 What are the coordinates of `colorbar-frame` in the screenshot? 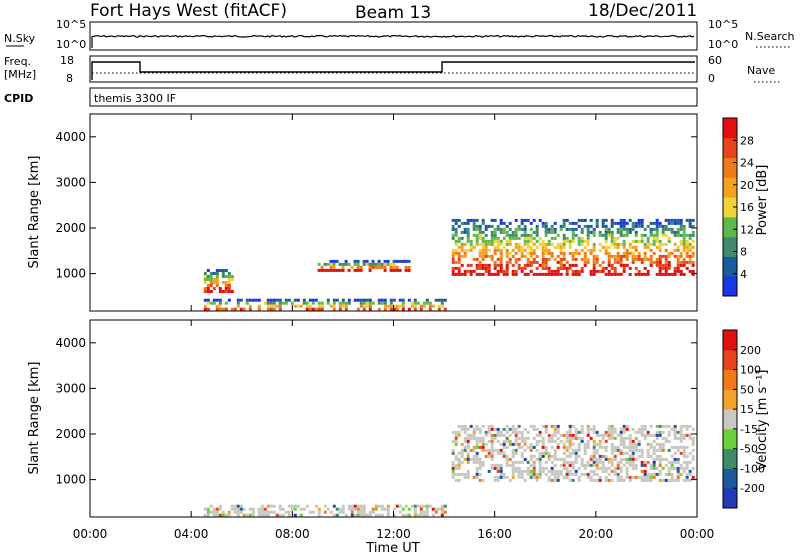 It's located at (730, 419).